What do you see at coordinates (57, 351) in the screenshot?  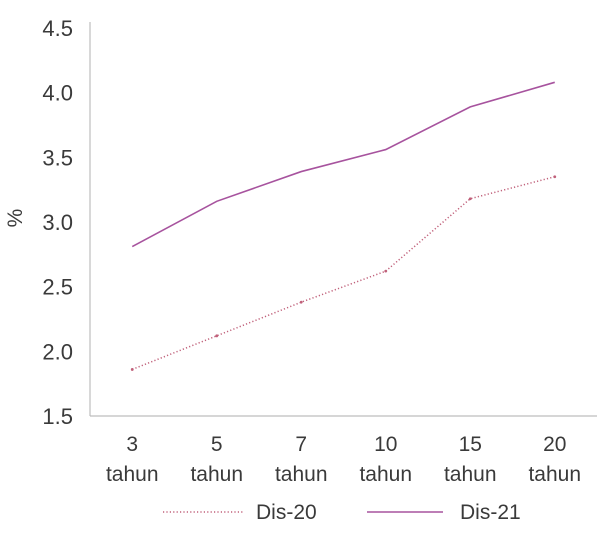 I see `y-tick-label: 2.0` at bounding box center [57, 351].